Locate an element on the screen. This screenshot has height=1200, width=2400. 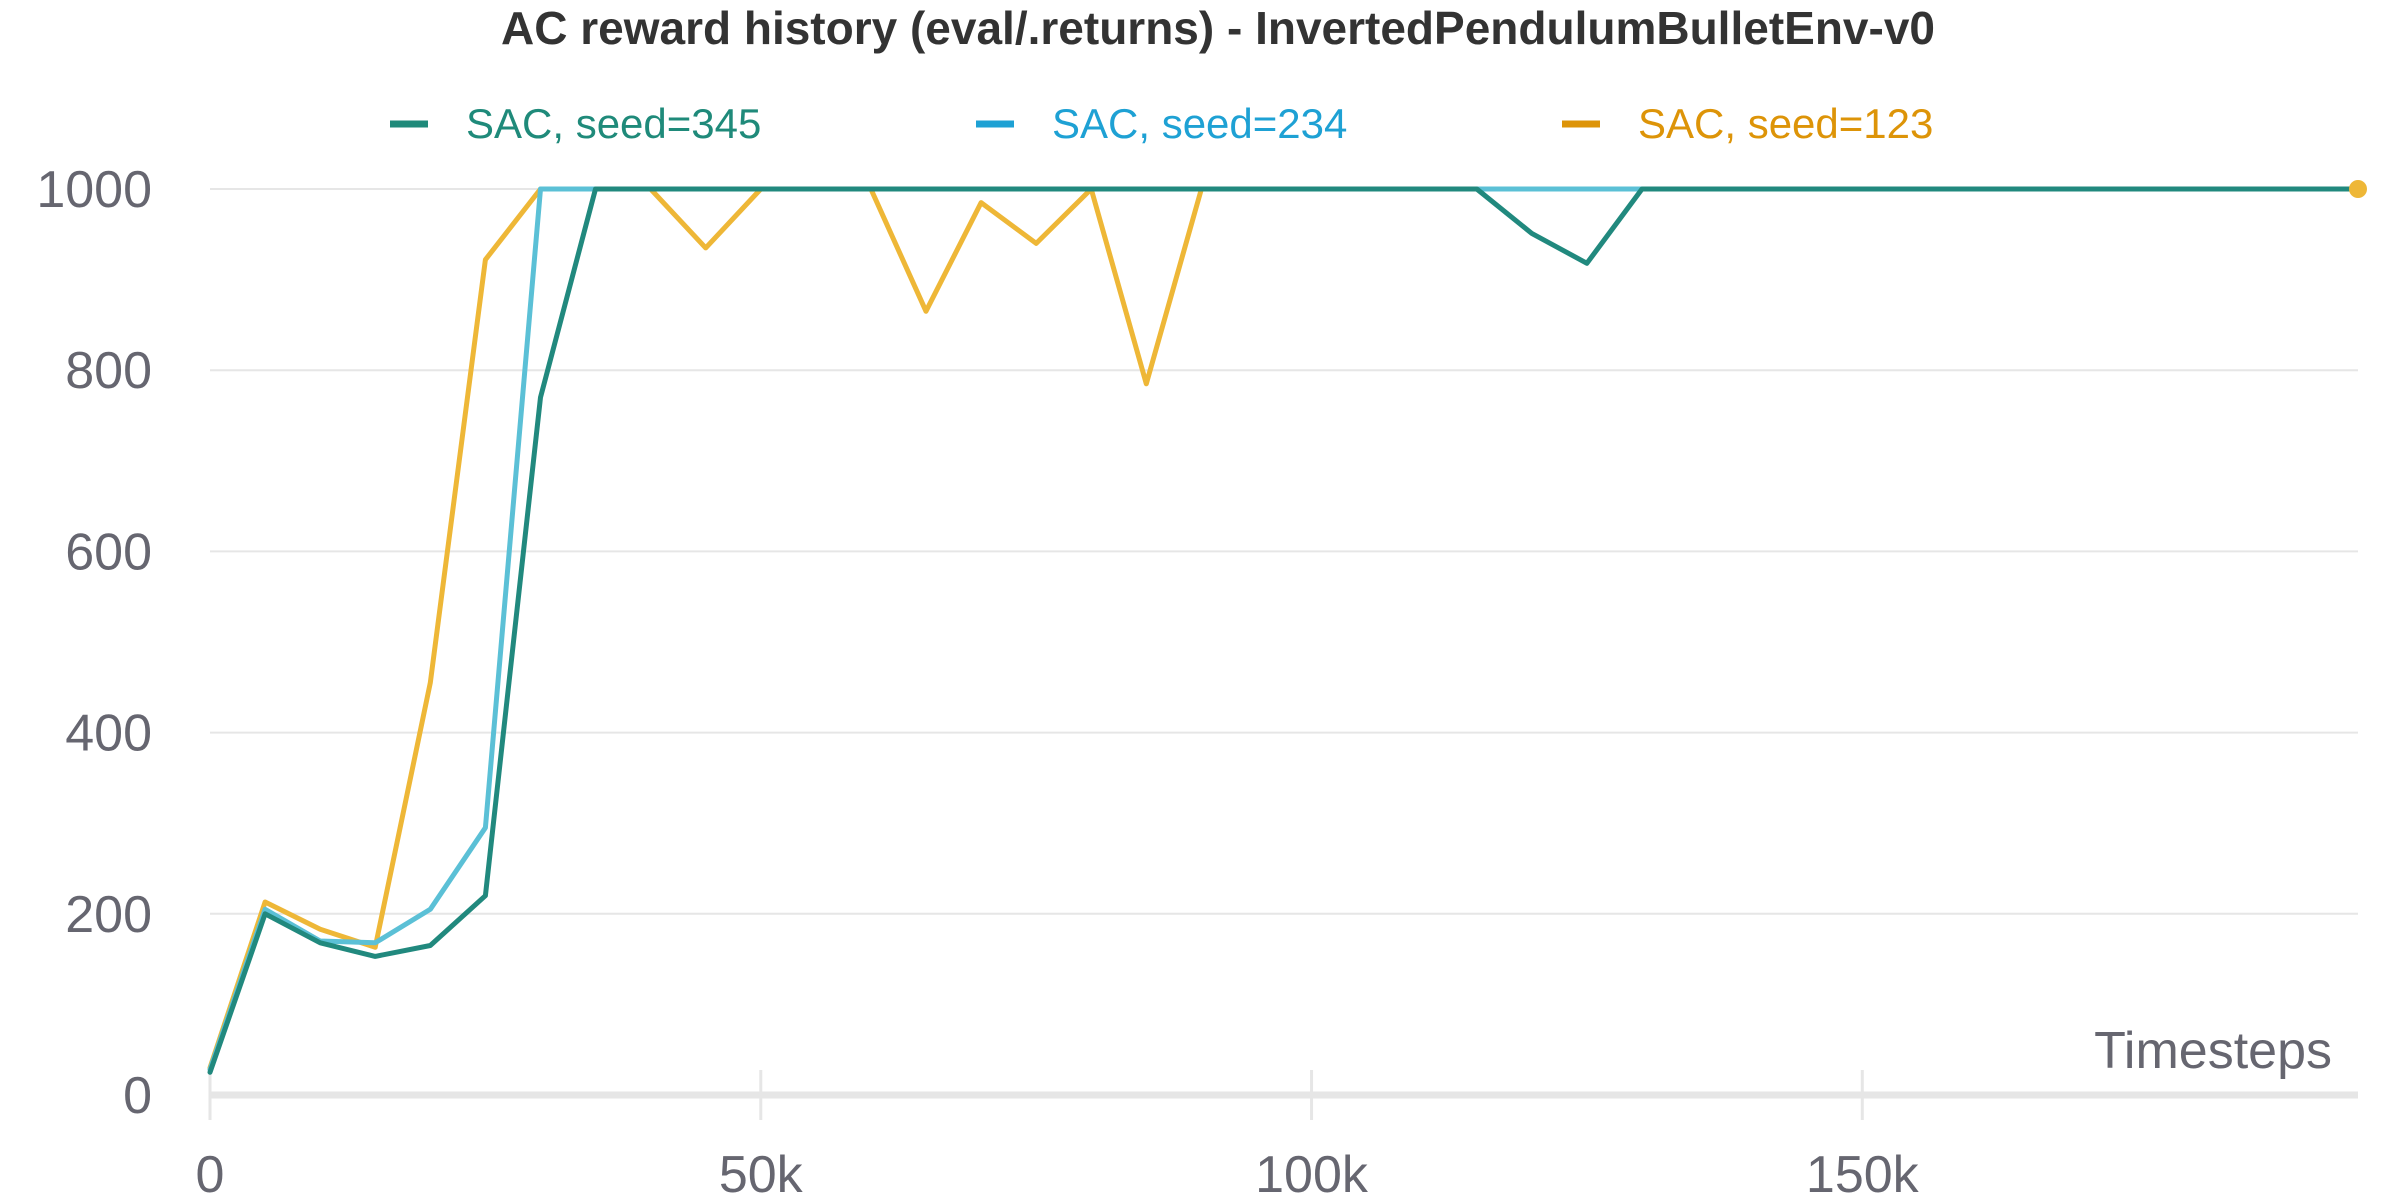
legend: SAC, seed=345 SAC, seed=234 SAC, seed=123 is located at coordinates (1161, 123).